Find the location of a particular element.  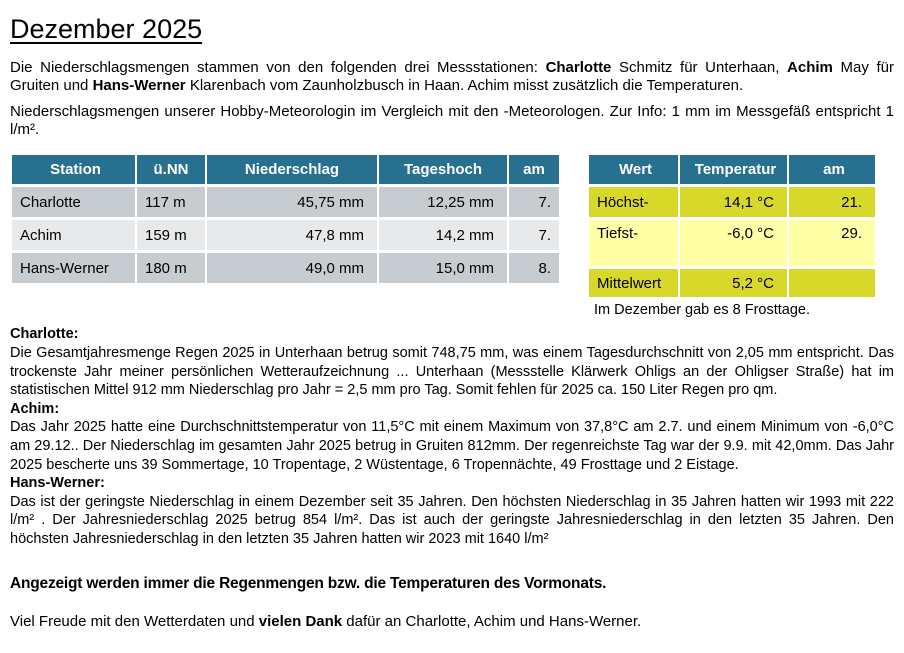

column-header-uenn: ü.NN is located at coordinates (171, 170).